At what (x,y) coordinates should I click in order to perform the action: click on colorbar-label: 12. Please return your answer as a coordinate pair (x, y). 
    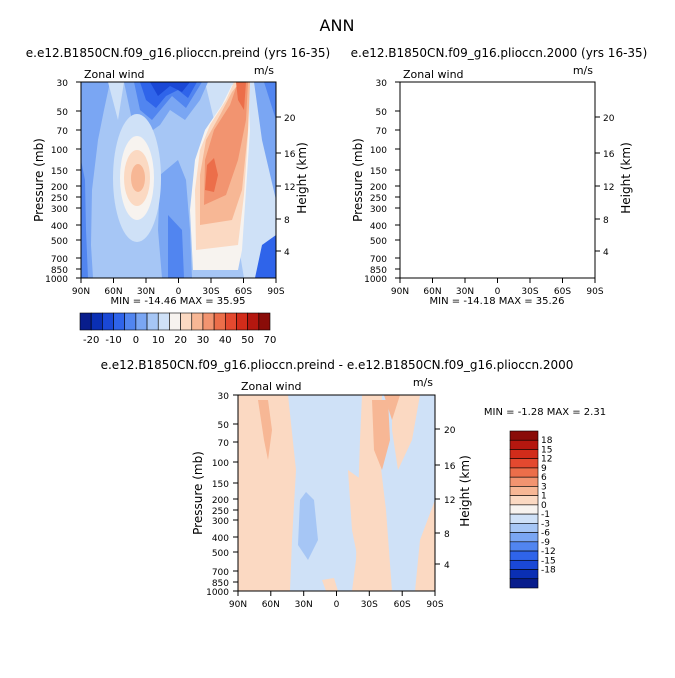
    Looking at the image, I should click on (546, 460).